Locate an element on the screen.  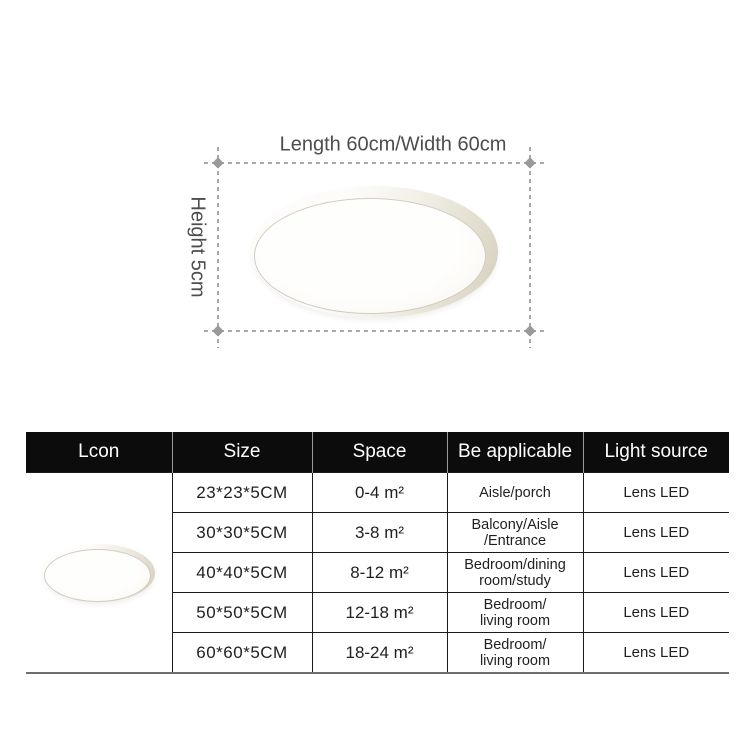
dimension-line-left is located at coordinates (218, 247).